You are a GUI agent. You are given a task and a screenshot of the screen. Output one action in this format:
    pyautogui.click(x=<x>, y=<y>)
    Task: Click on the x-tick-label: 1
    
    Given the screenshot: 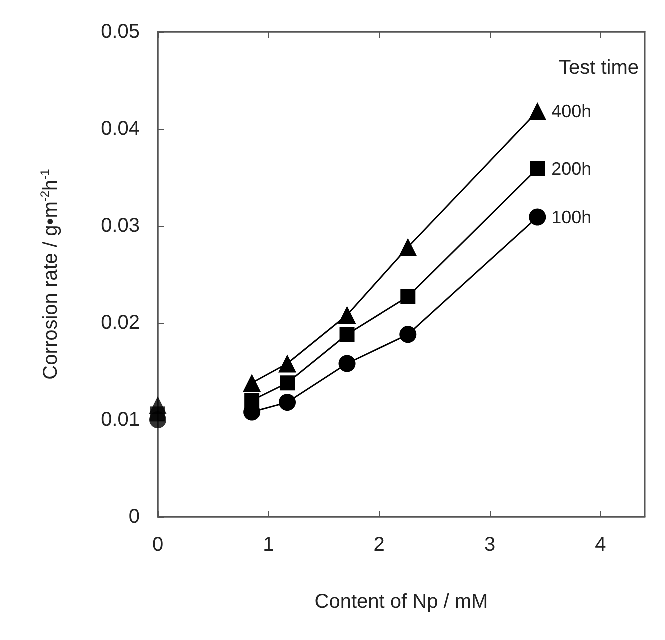 What is the action you would take?
    pyautogui.click(x=268, y=545)
    